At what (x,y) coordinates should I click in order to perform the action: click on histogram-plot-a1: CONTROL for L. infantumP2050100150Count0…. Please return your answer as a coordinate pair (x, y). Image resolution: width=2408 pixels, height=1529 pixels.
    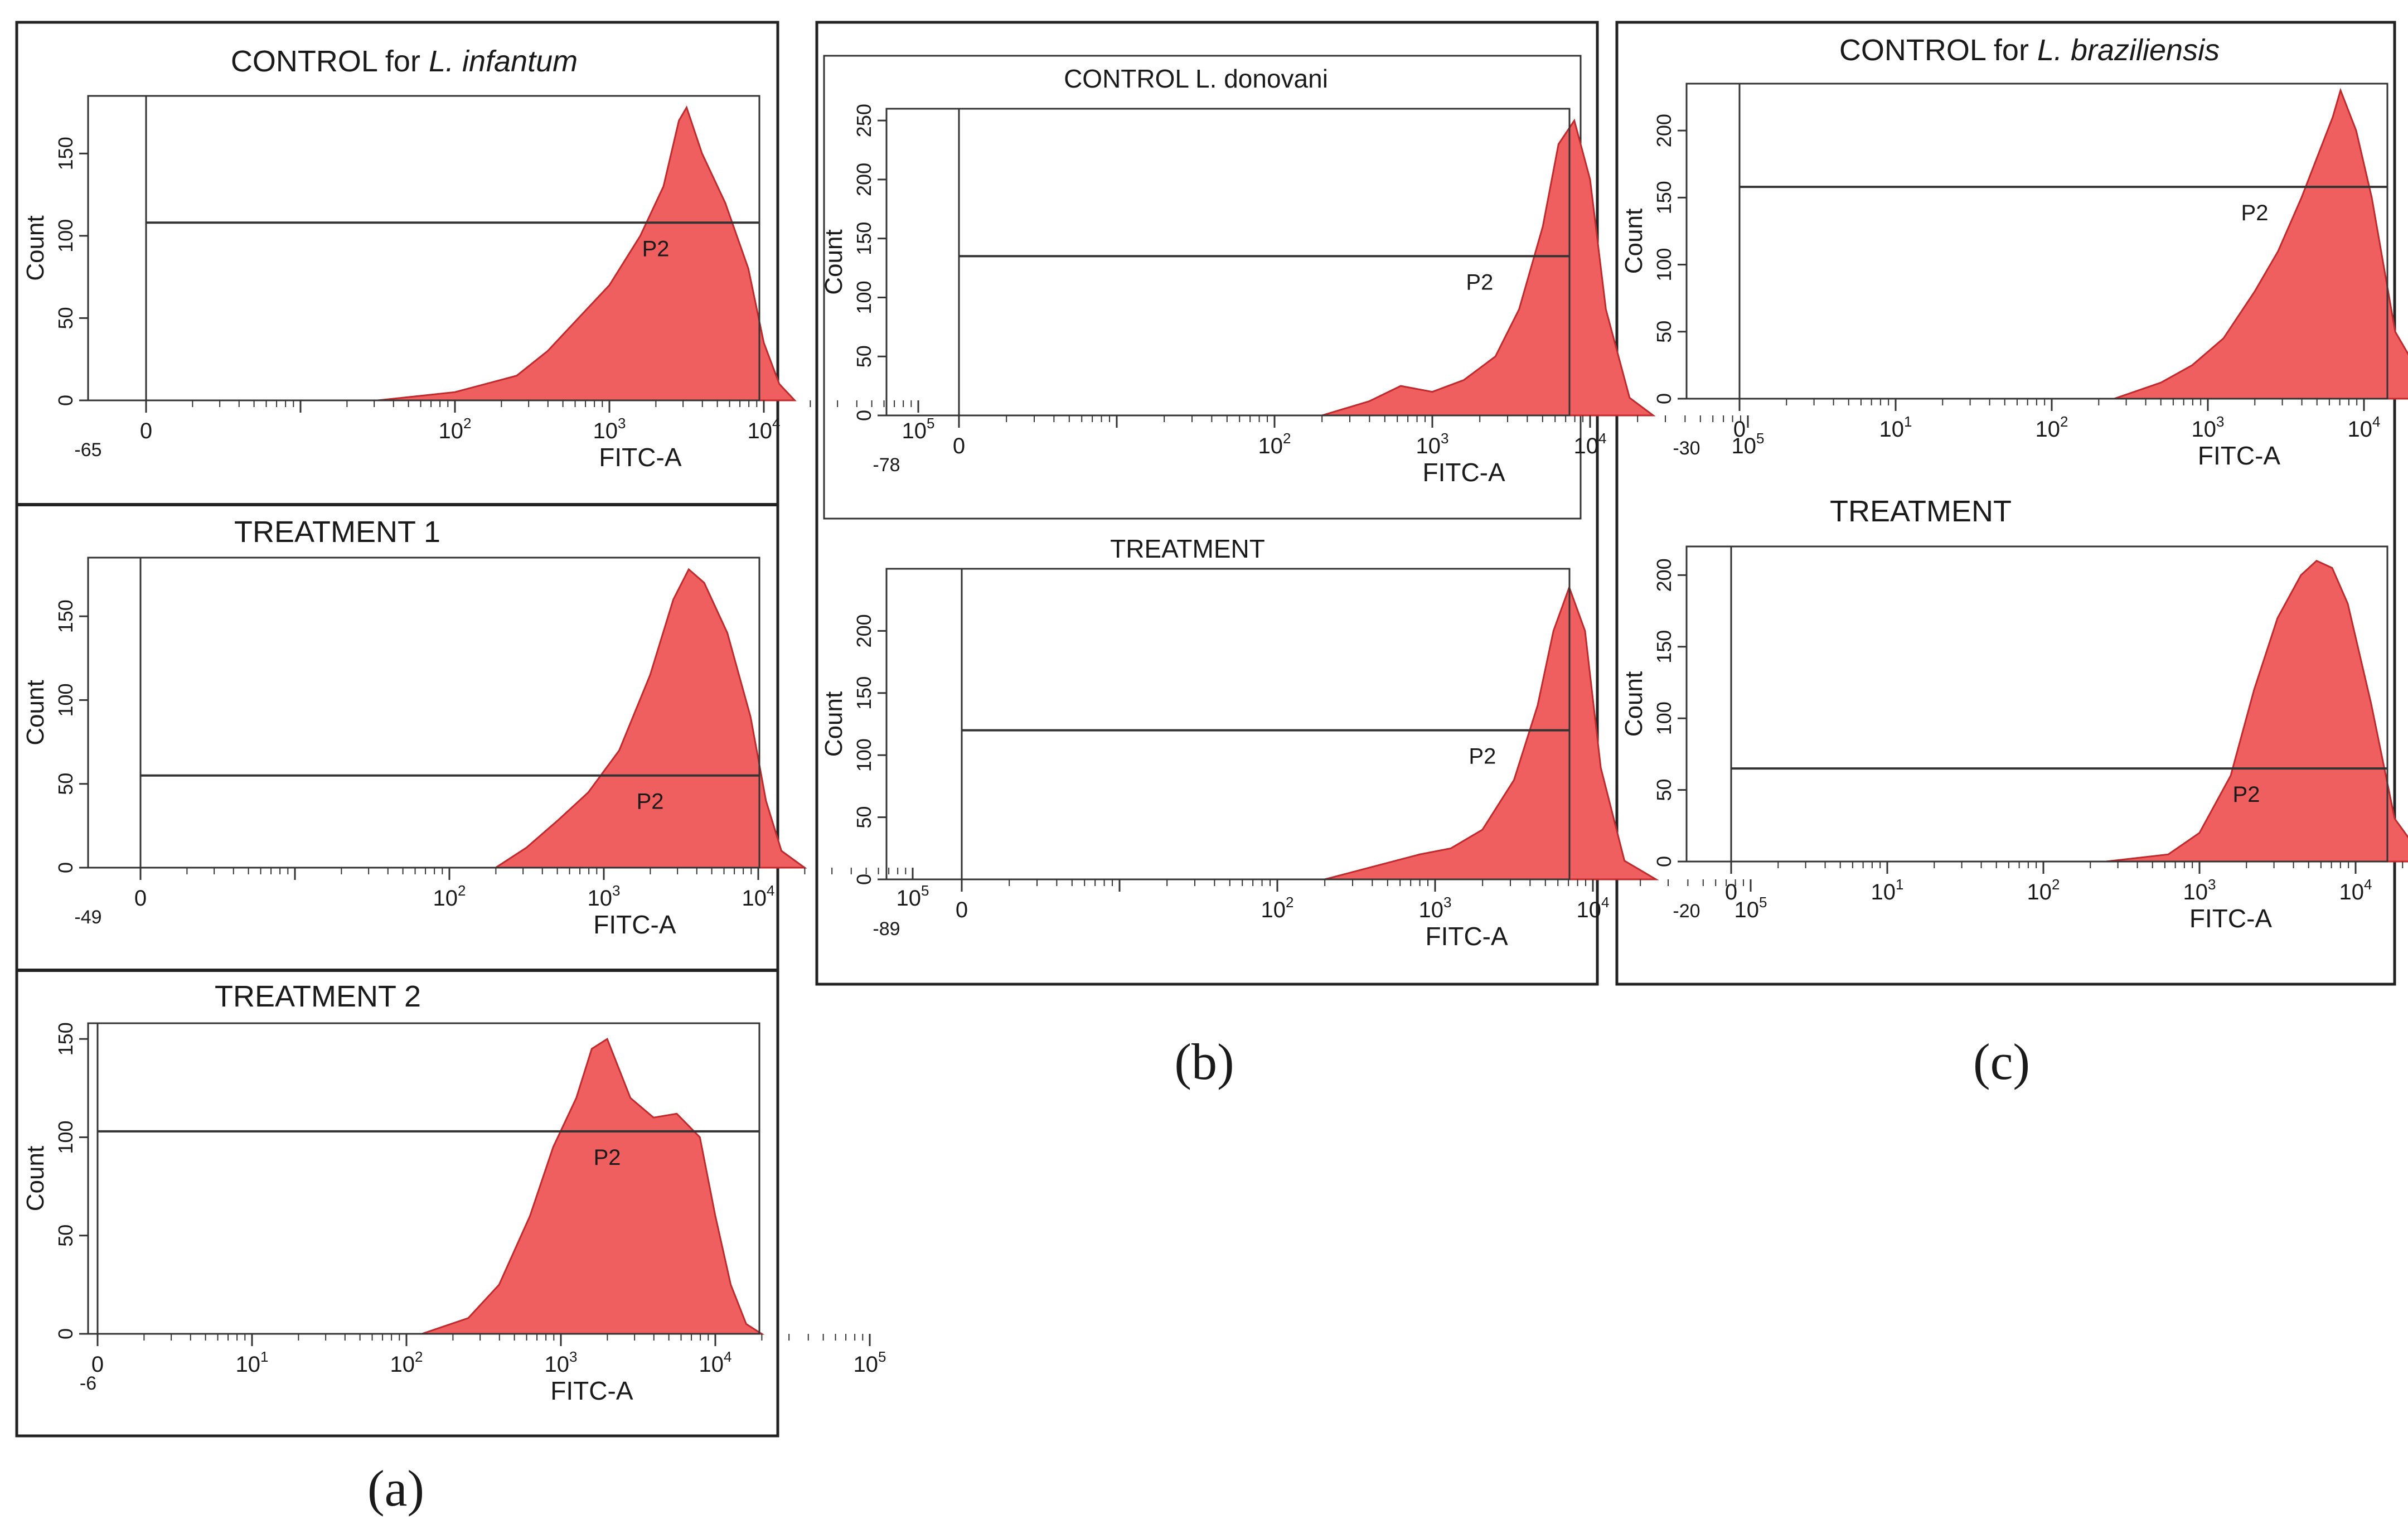
    Looking at the image, I should click on (478, 258).